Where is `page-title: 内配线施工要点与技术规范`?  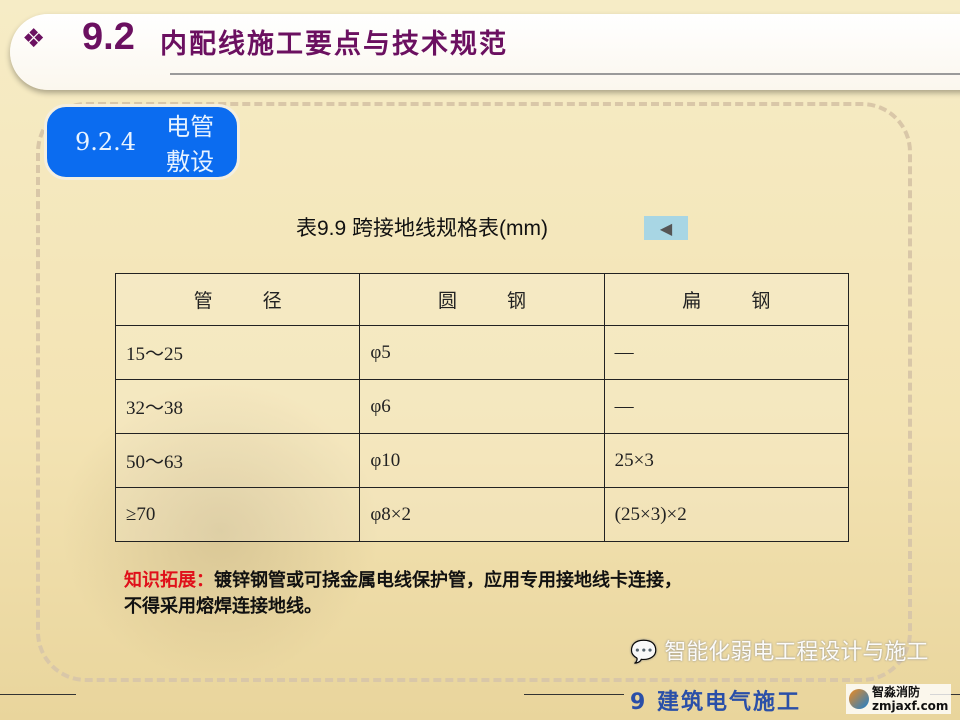 page-title: 内配线施工要点与技术规范 is located at coordinates (334, 44).